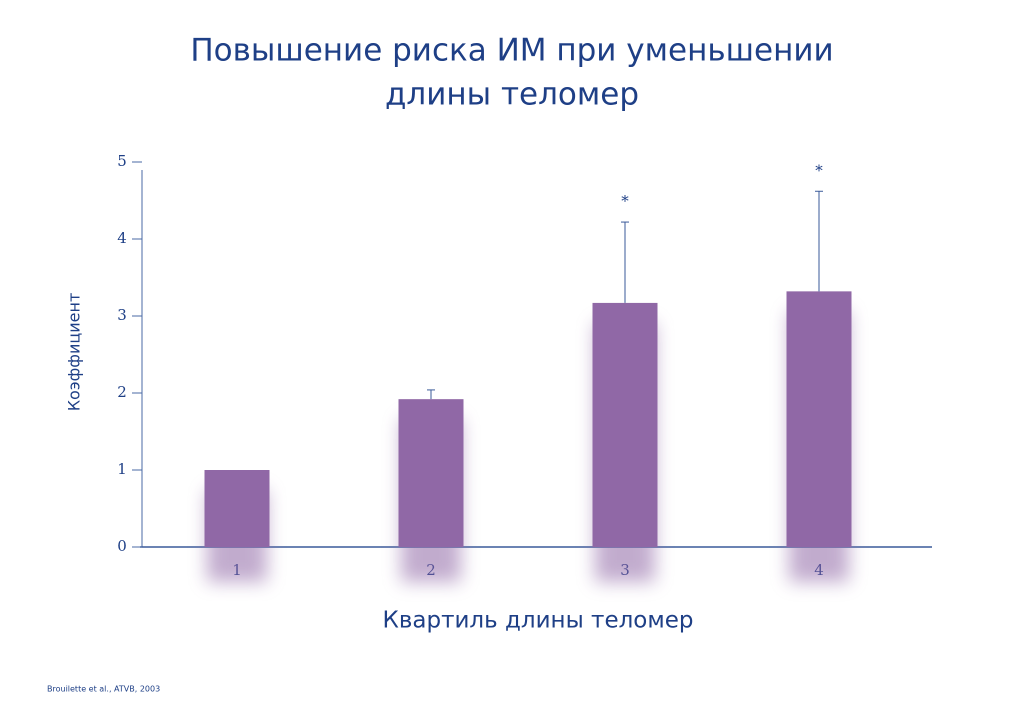 Image resolution: width=1025 pixels, height=710 pixels. What do you see at coordinates (122, 546) in the screenshot?
I see `y-tick-label: 0` at bounding box center [122, 546].